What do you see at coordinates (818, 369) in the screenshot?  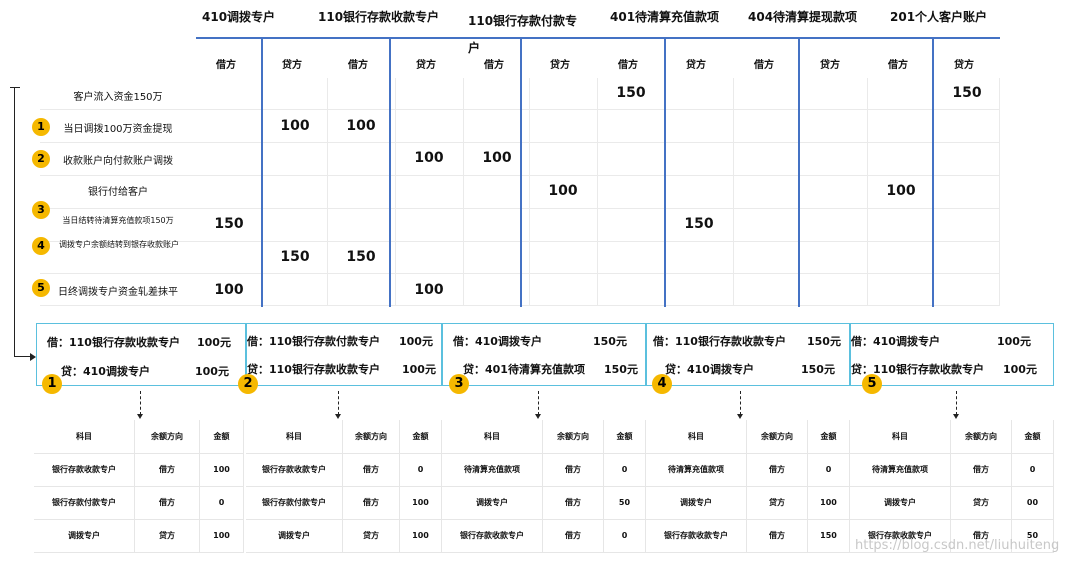 I see `entry-credit-amount: 150元` at bounding box center [818, 369].